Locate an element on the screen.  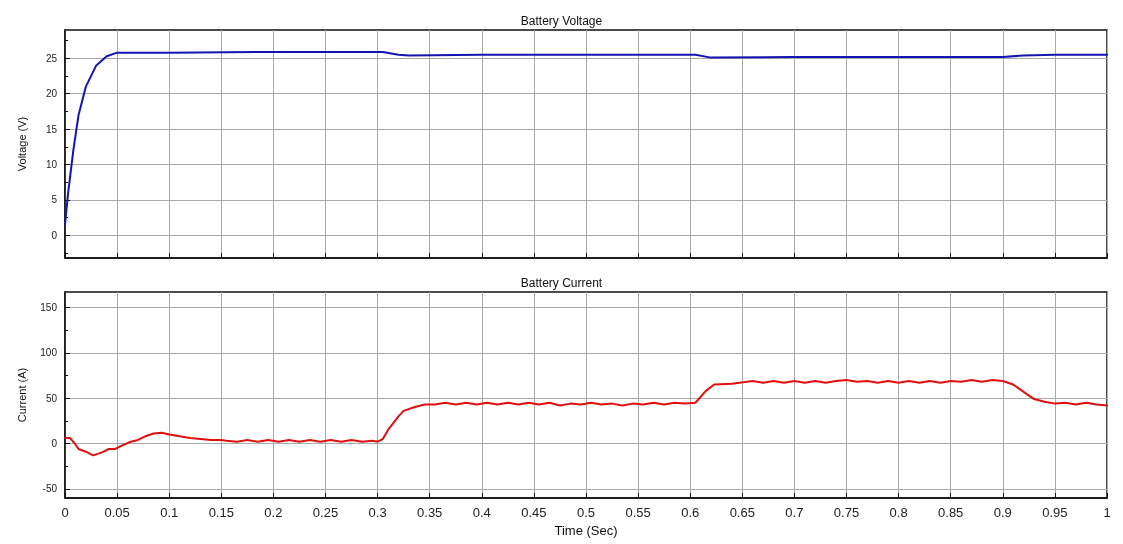
y-tick-label: 20 is located at coordinates (51, 94).